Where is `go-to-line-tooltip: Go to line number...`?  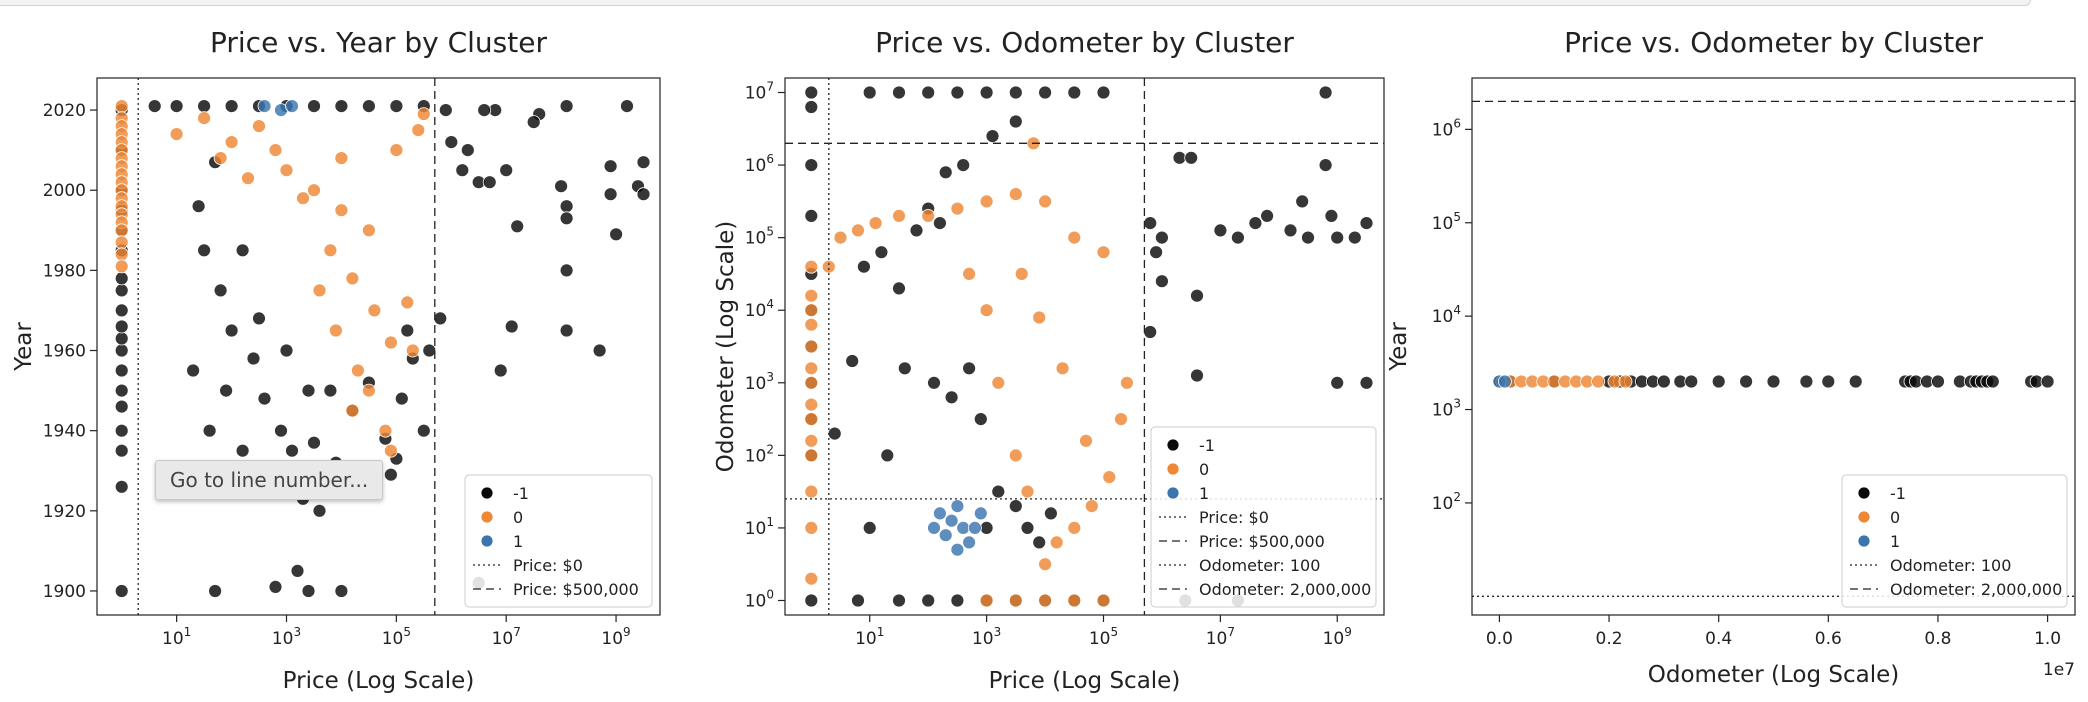
go-to-line-tooltip: Go to line number... is located at coordinates (269, 480).